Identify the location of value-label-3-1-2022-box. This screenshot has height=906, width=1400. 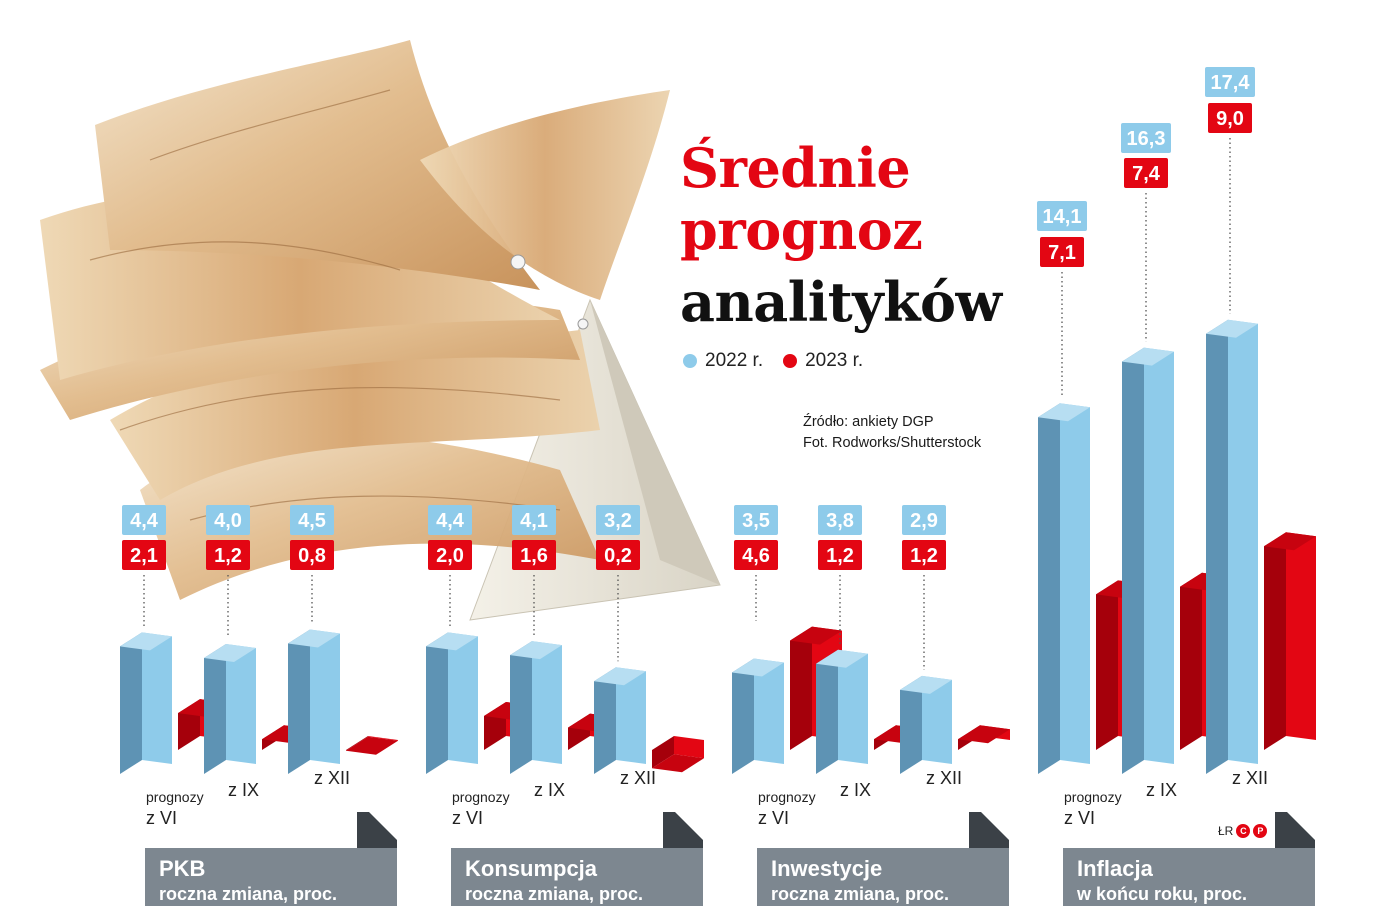
(1146, 138).